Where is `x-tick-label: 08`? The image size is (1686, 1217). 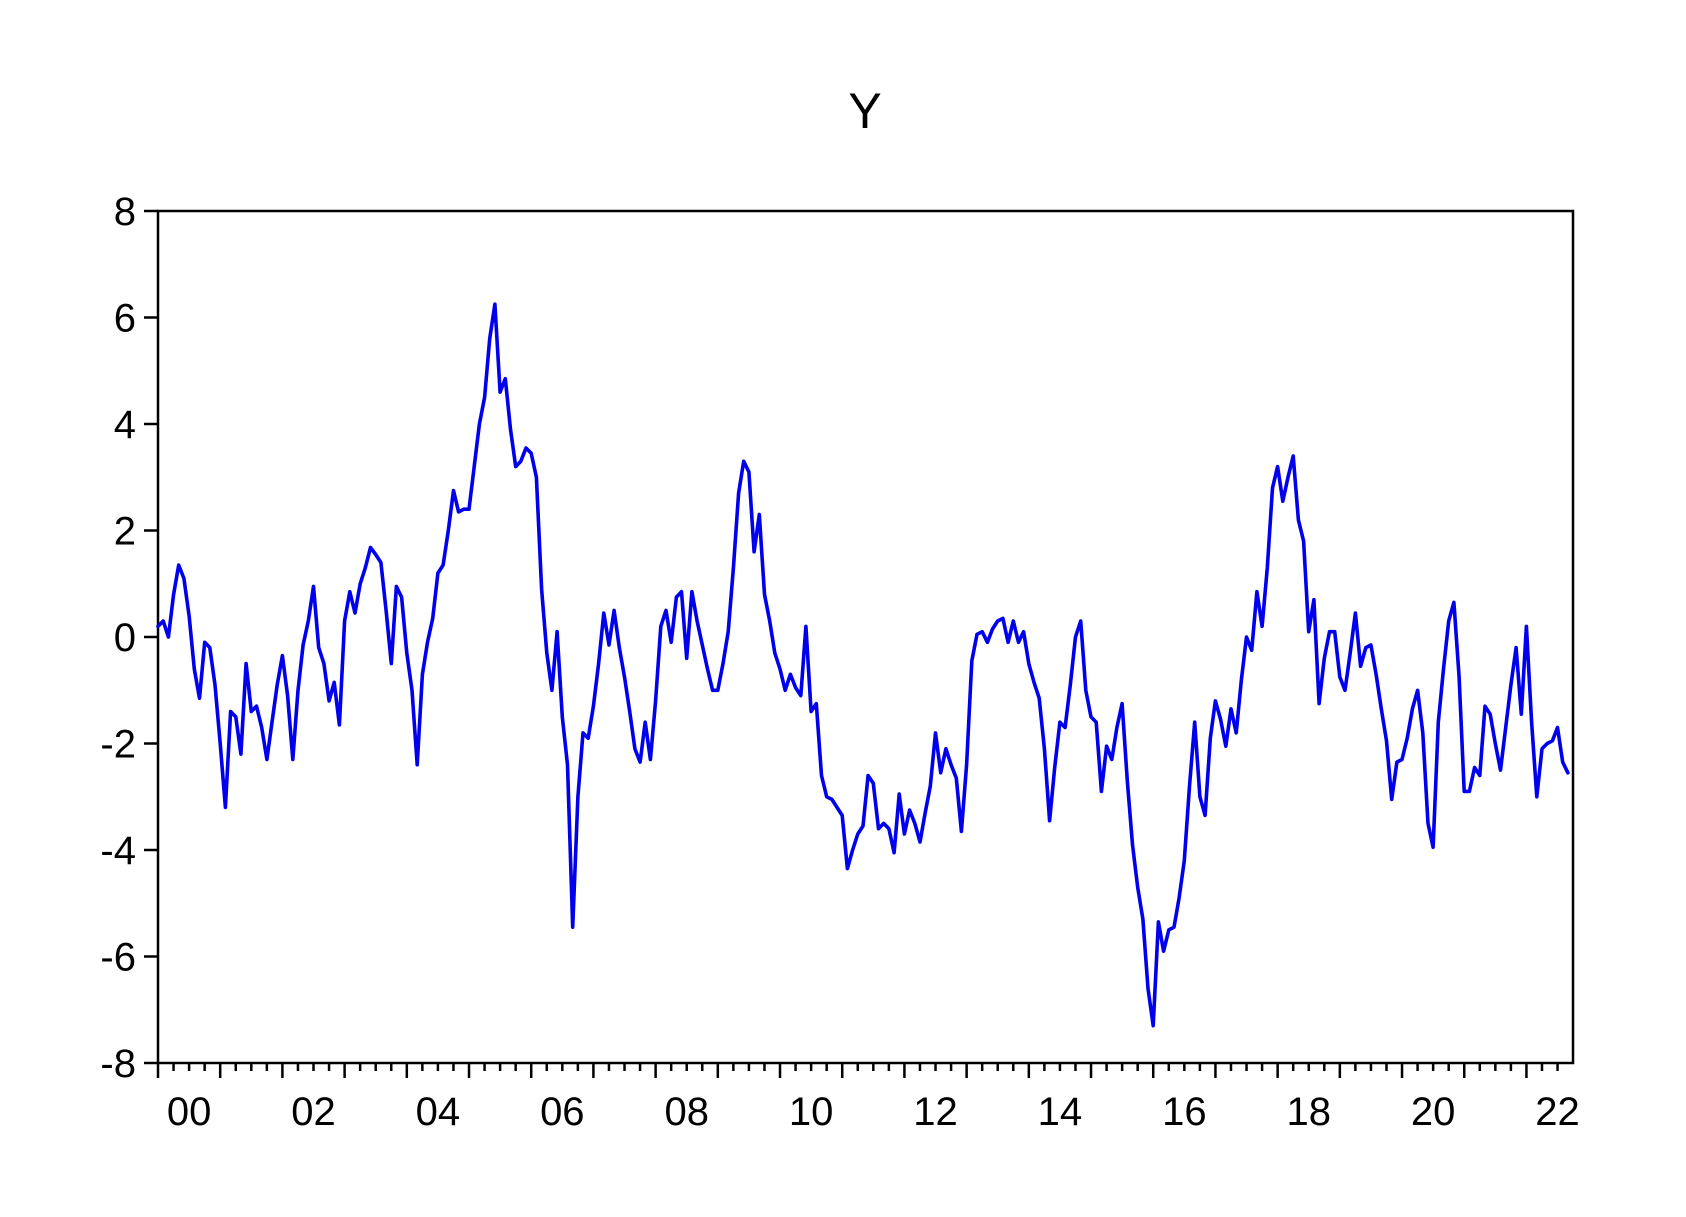 x-tick-label: 08 is located at coordinates (686, 1112).